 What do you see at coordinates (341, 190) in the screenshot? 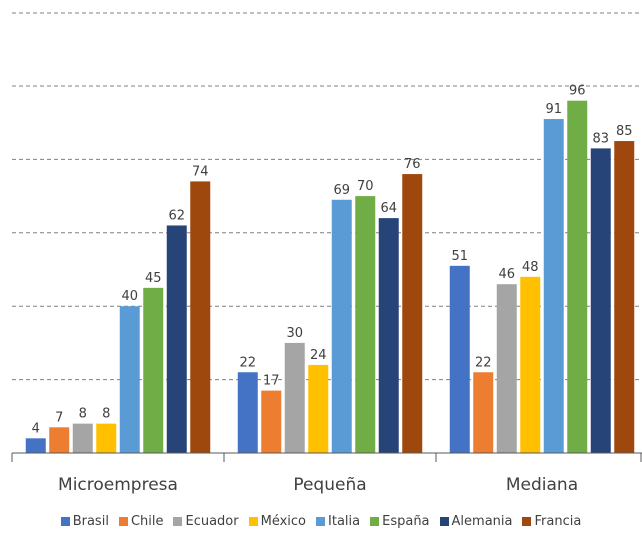
I see `data-label: 69` at bounding box center [341, 190].